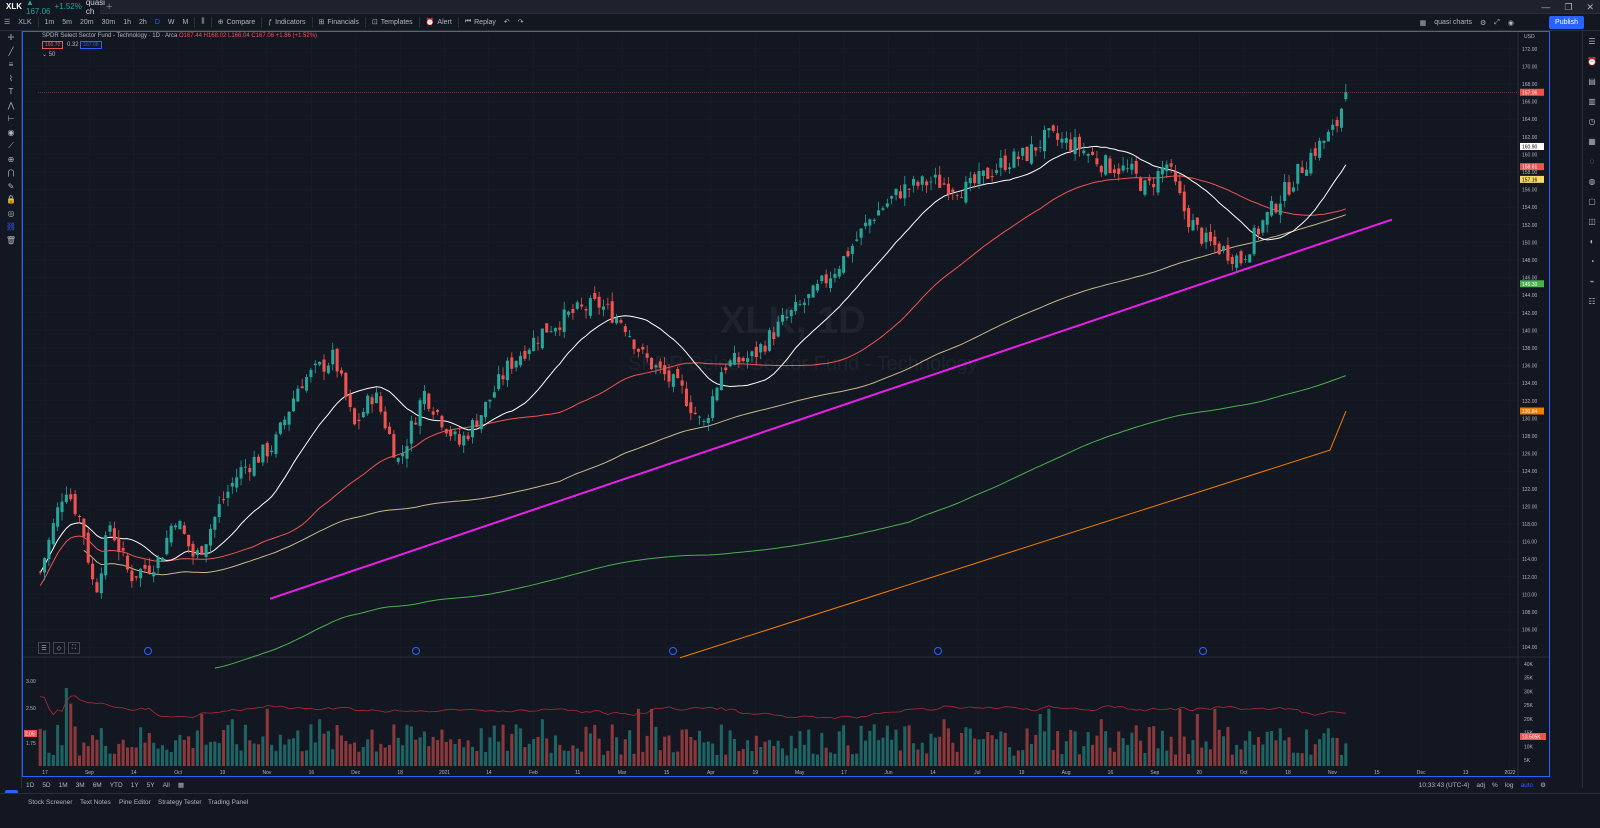  Describe the element at coordinates (11, 132) in the screenshot. I see `eye-icon: ◉` at that location.